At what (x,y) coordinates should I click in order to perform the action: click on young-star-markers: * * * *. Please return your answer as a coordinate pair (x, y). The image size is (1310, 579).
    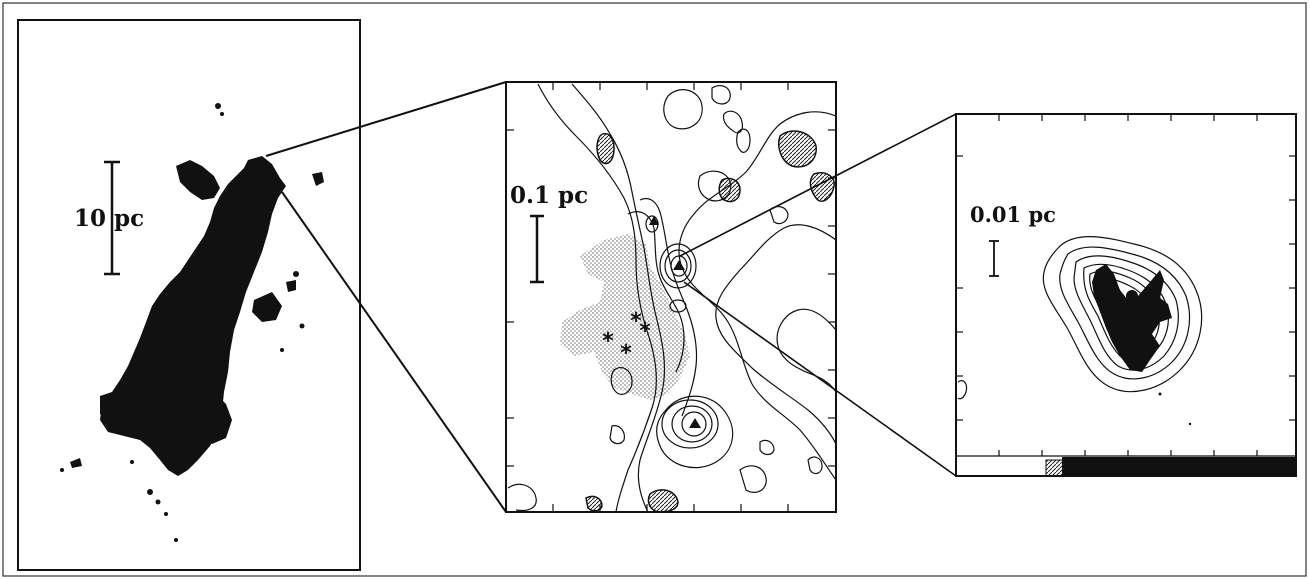
    Looking at the image, I should click on (626, 337).